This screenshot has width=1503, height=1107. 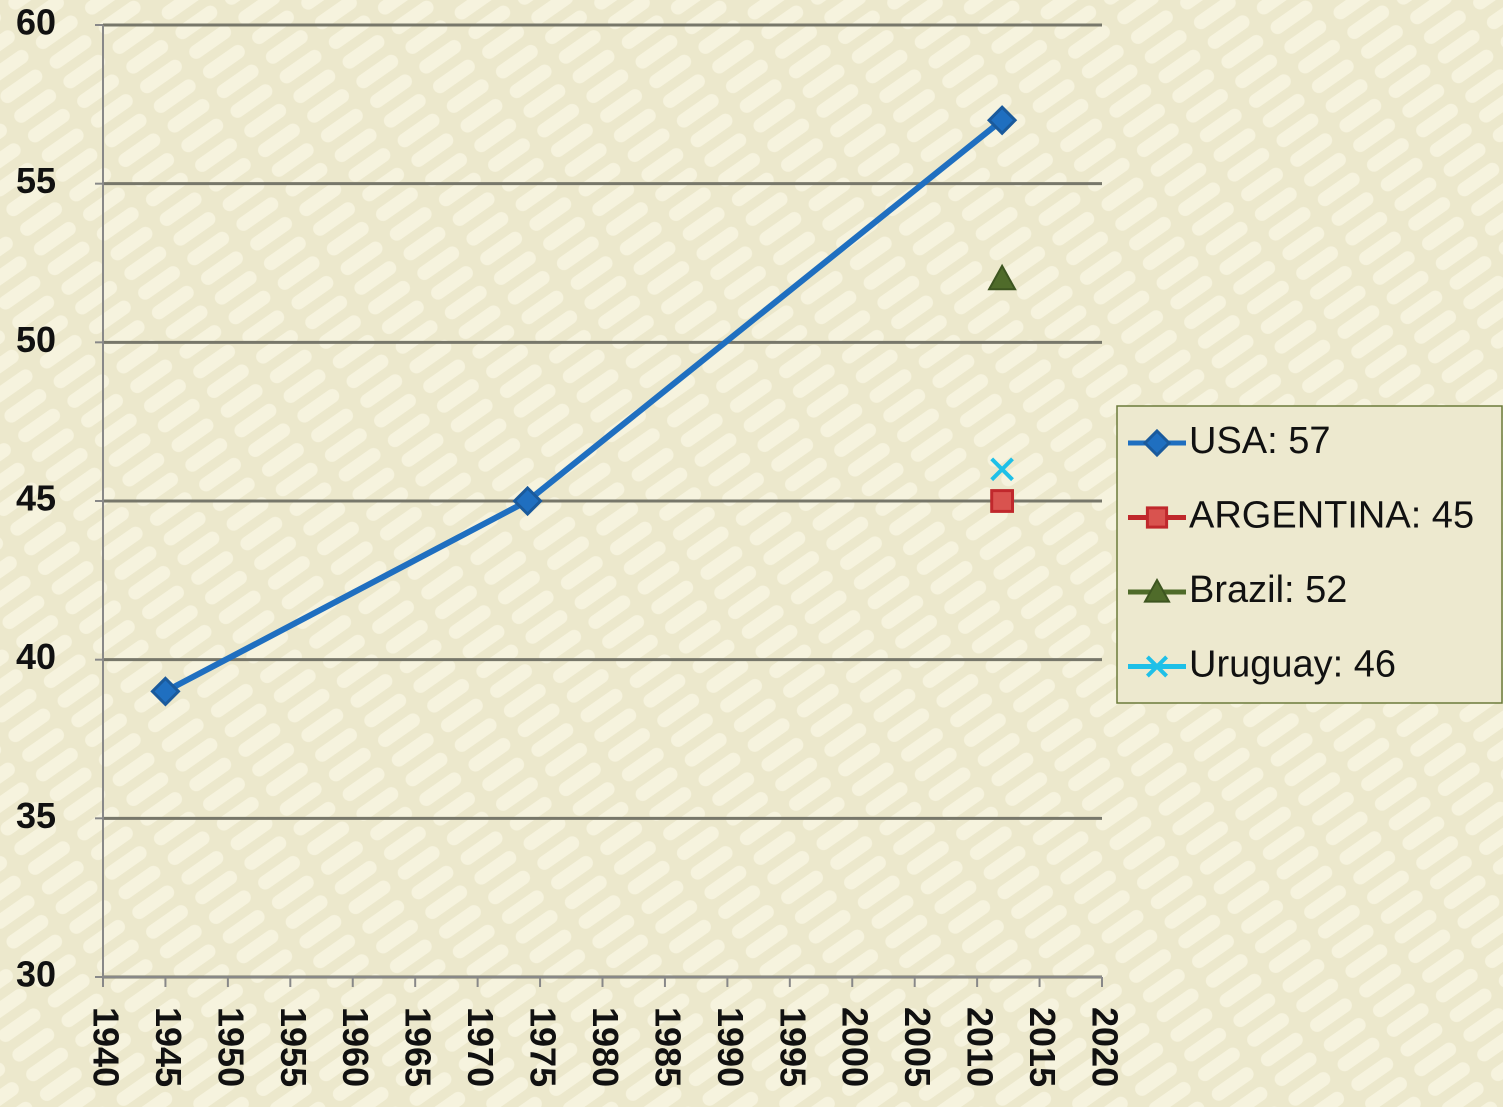 What do you see at coordinates (667, 1047) in the screenshot?
I see `x-tick-label: 1985` at bounding box center [667, 1047].